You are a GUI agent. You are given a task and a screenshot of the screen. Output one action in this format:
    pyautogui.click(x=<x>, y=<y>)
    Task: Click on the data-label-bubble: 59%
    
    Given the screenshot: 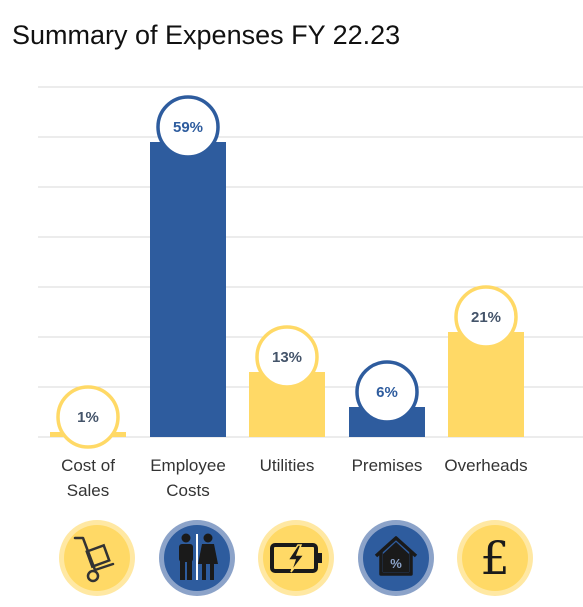 What is the action you would take?
    pyautogui.click(x=188, y=127)
    